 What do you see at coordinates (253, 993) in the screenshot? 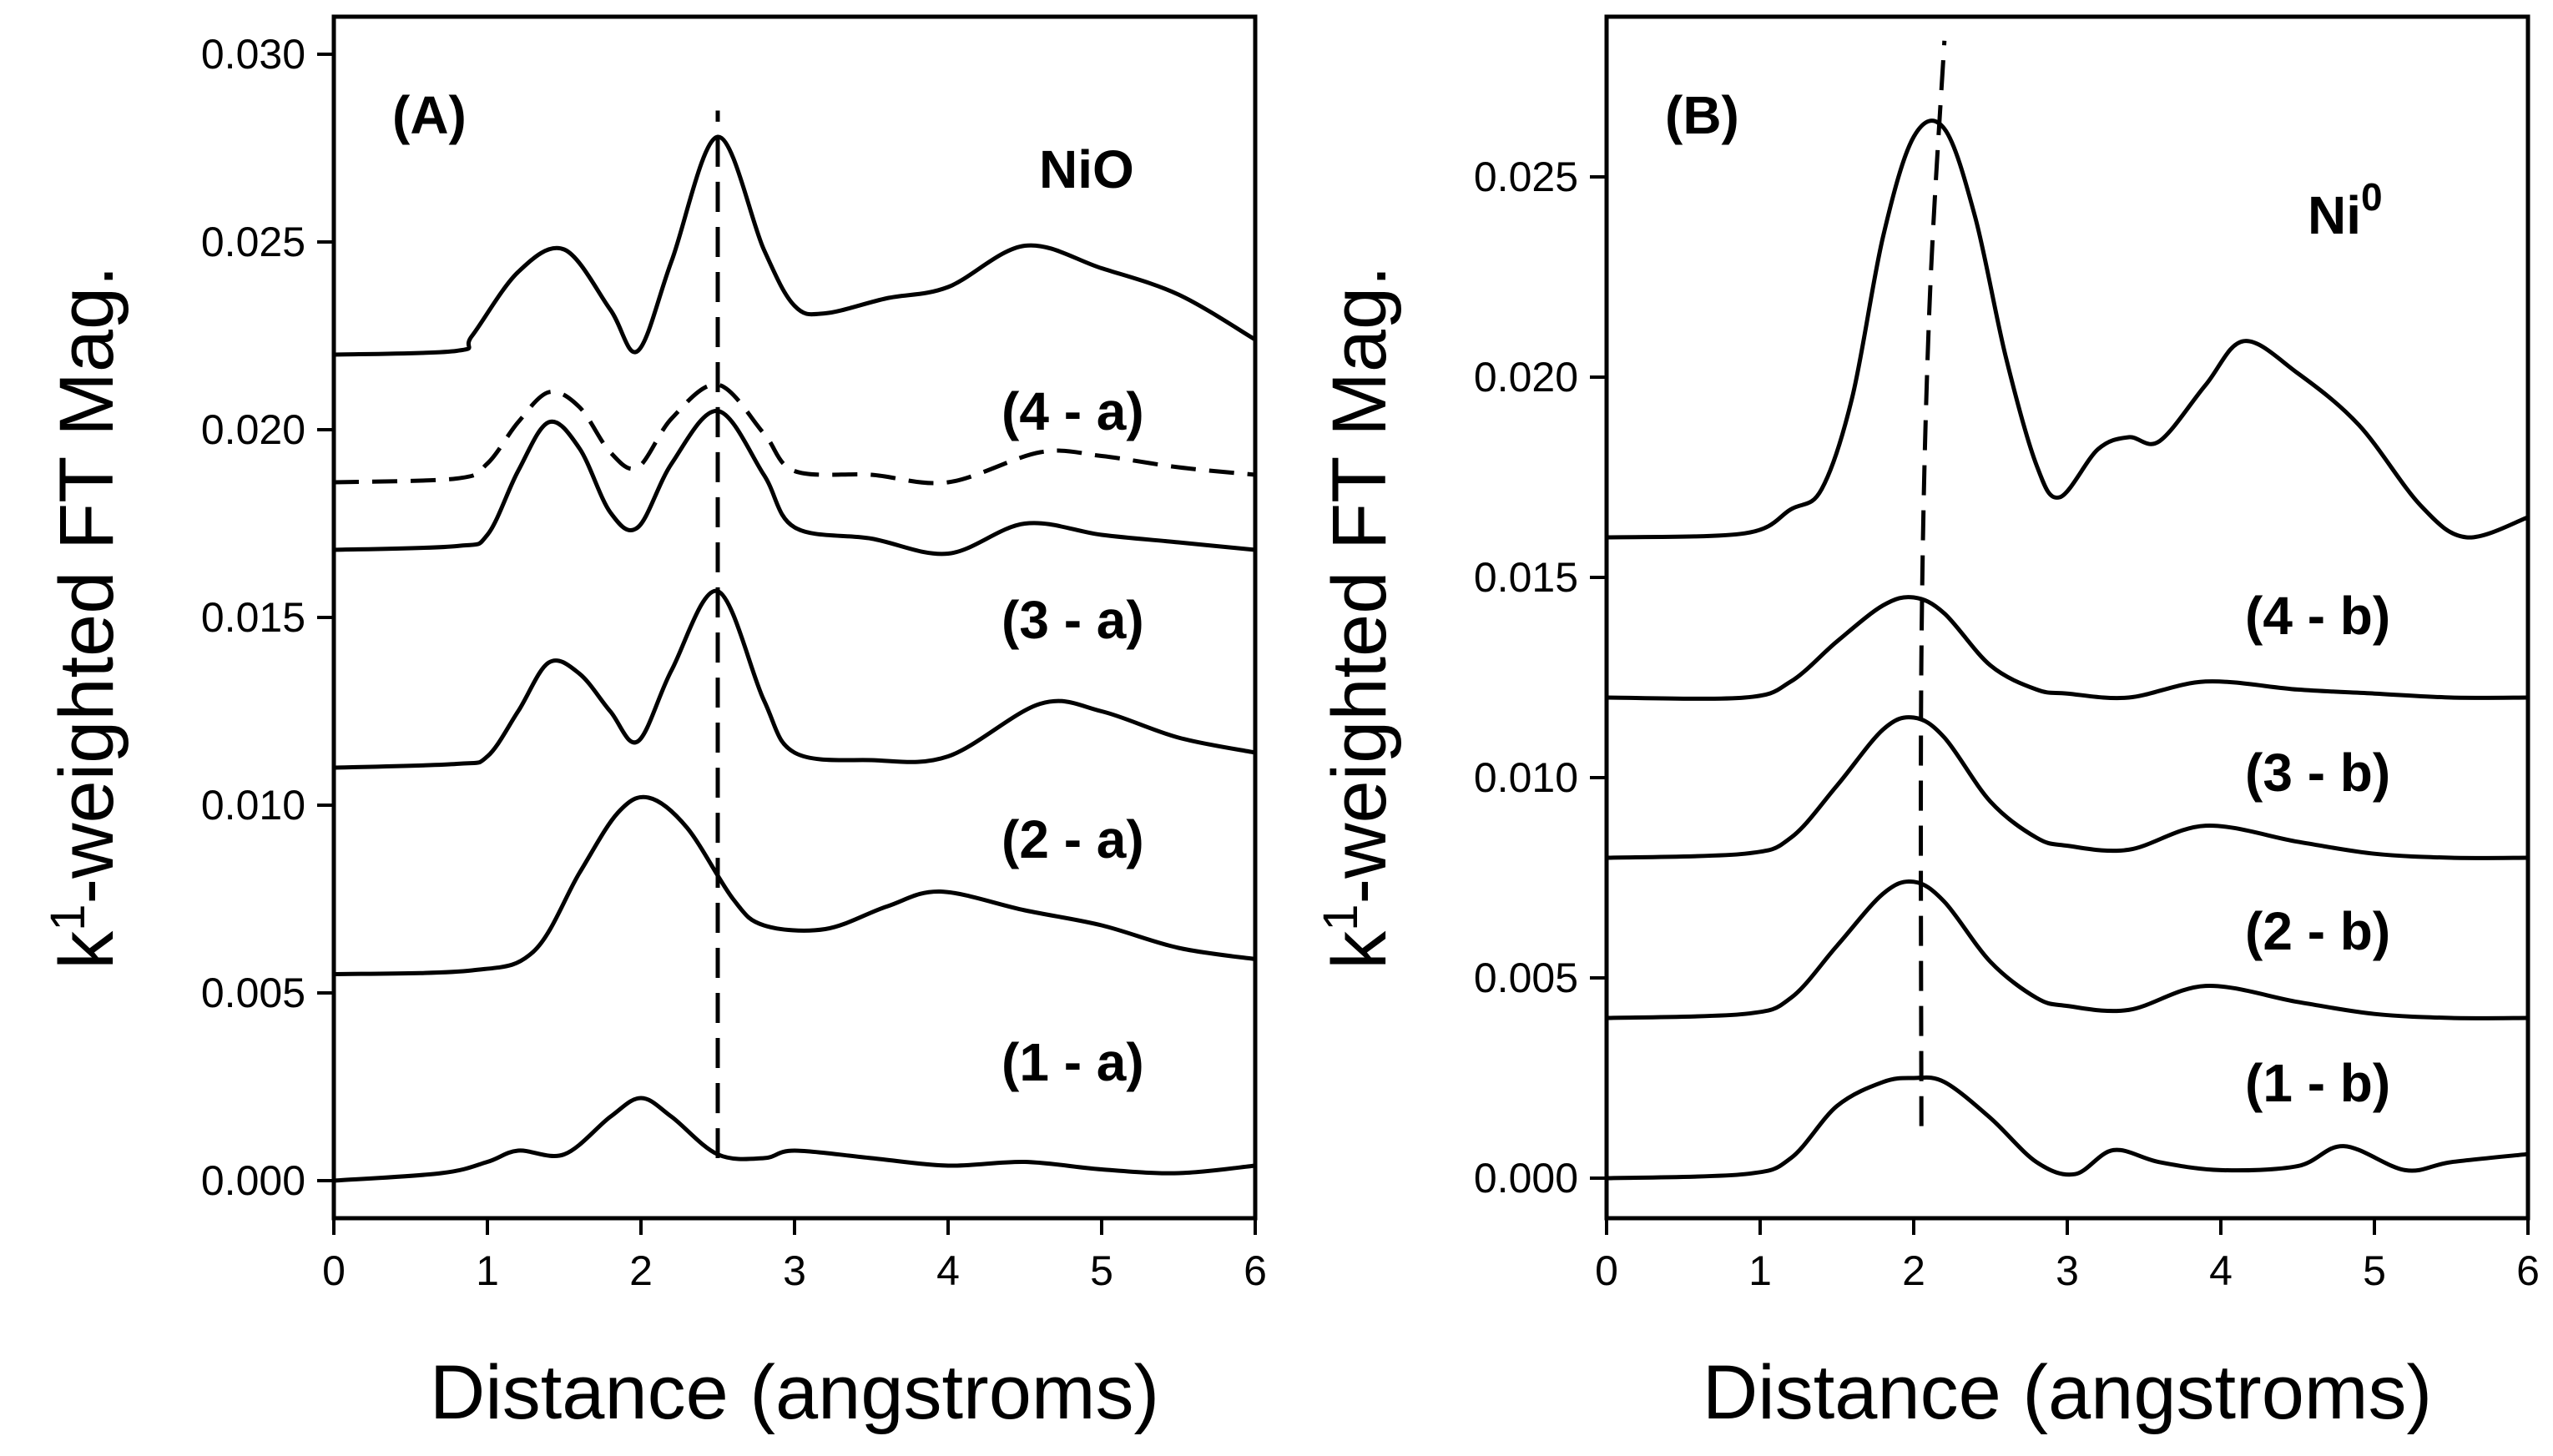
I see `panel-a-y-tick-label: 0.005` at bounding box center [253, 993].